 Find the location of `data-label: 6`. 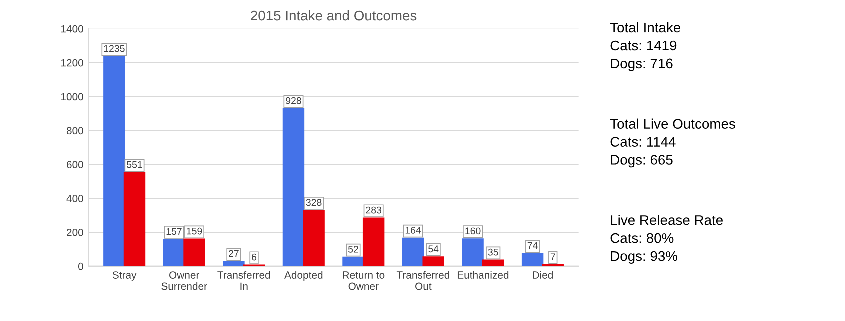

data-label: 6 is located at coordinates (254, 257).